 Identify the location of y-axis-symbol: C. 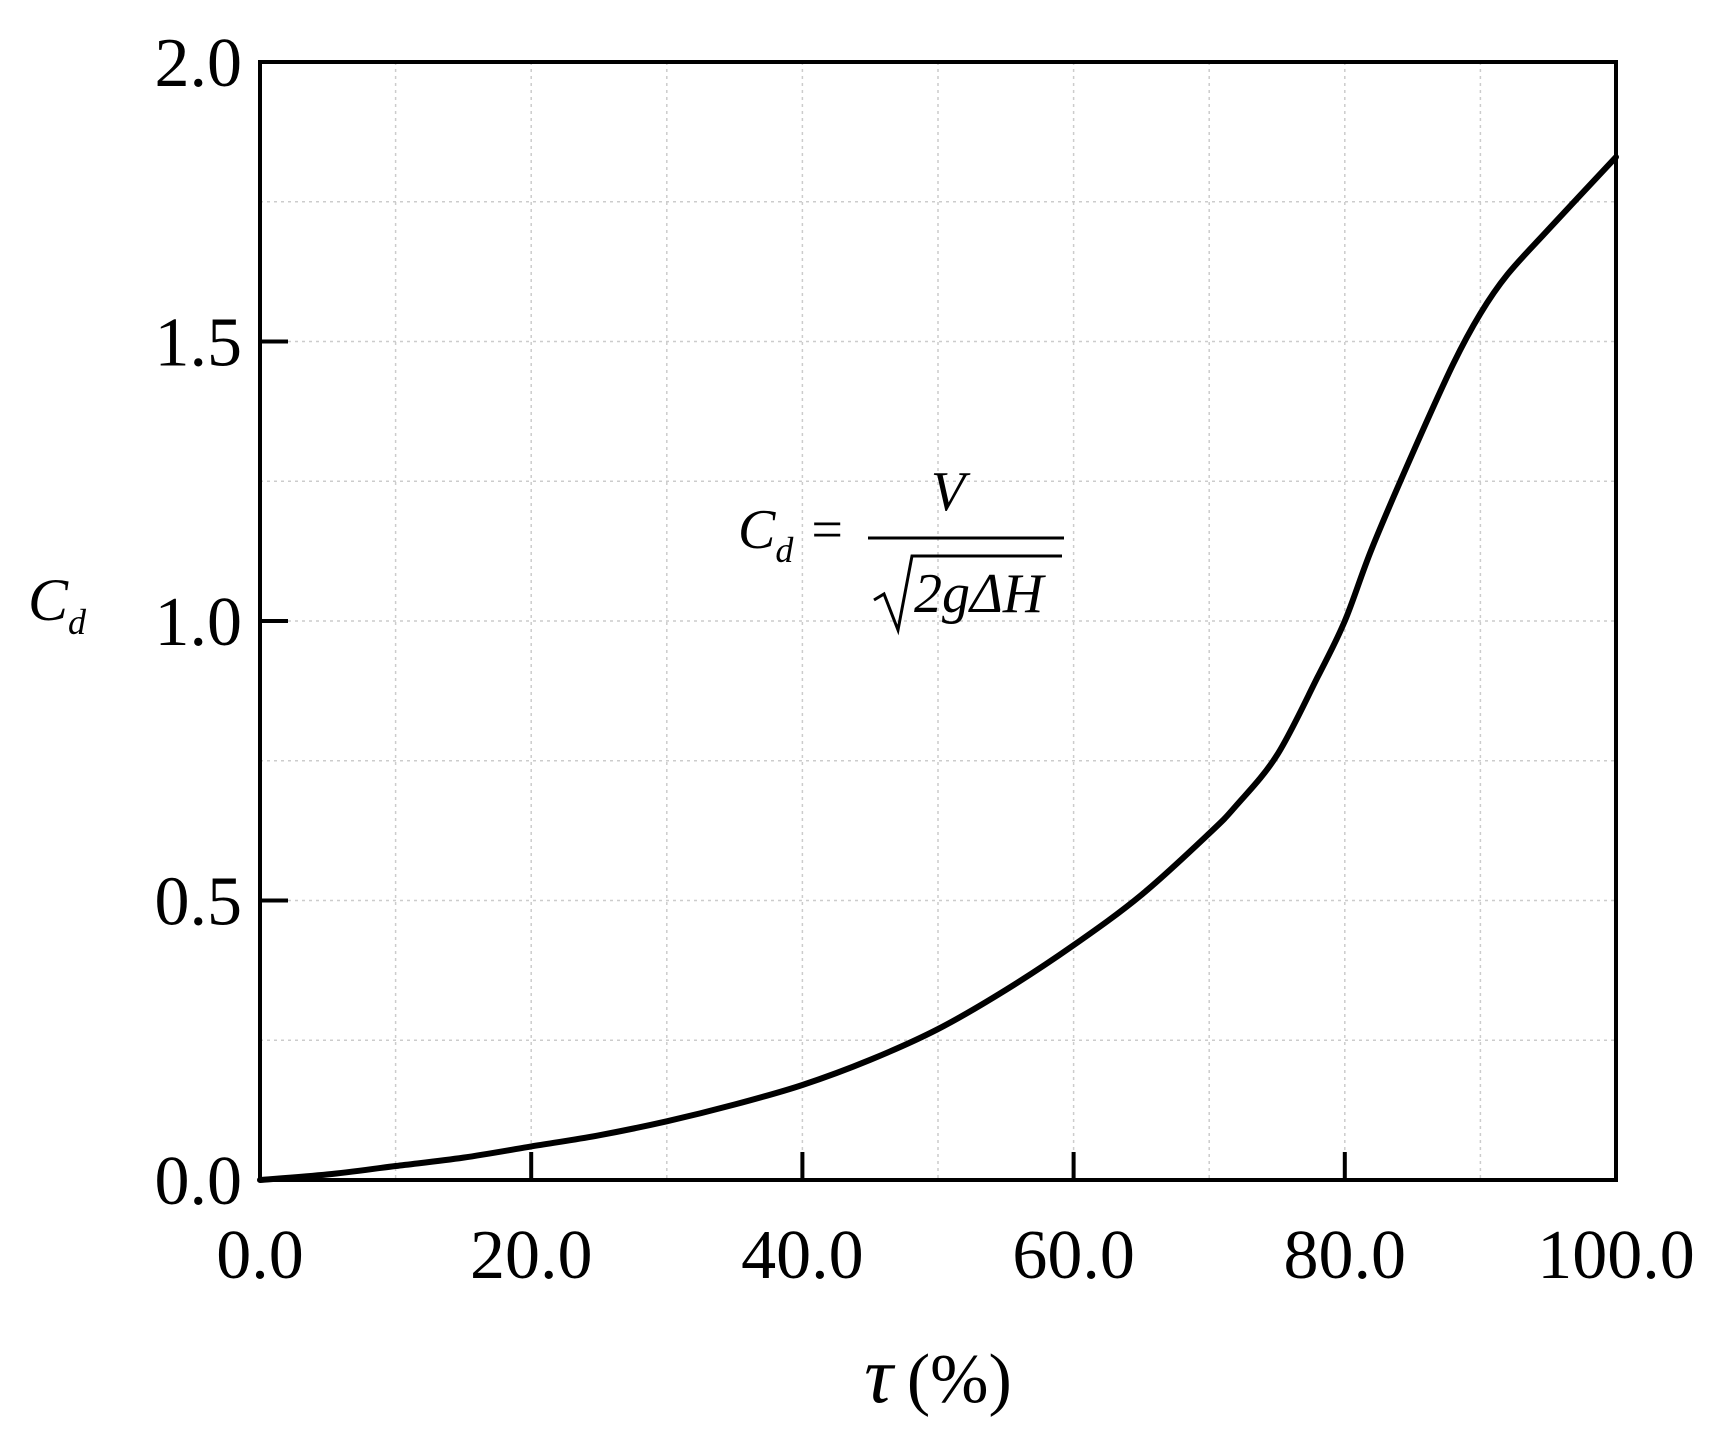
(48, 600).